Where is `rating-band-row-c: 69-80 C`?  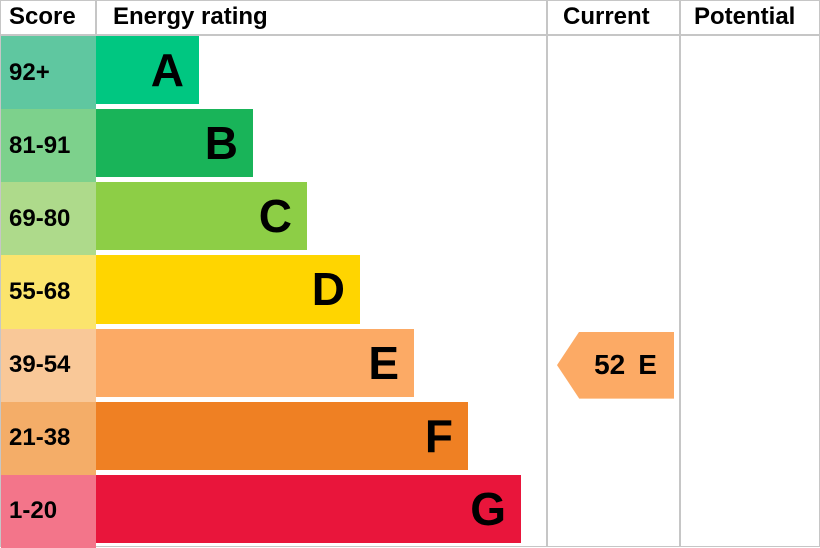
rating-band-row-c: 69-80 C is located at coordinates (274, 219).